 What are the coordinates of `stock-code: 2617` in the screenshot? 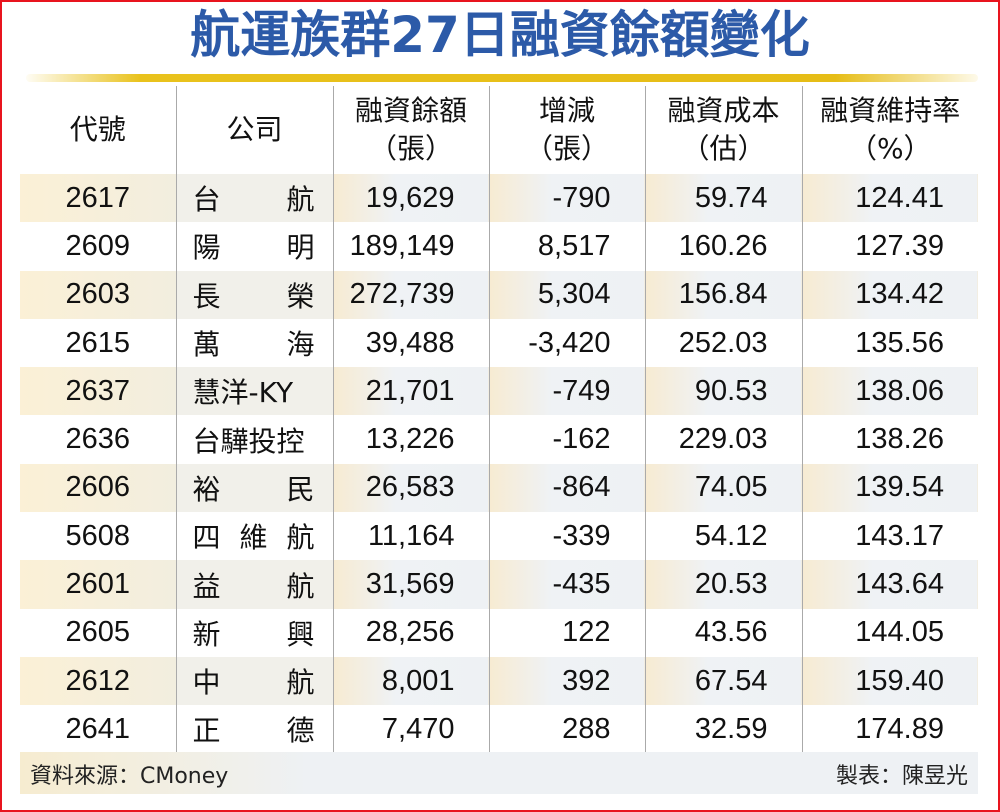 It's located at (98, 198).